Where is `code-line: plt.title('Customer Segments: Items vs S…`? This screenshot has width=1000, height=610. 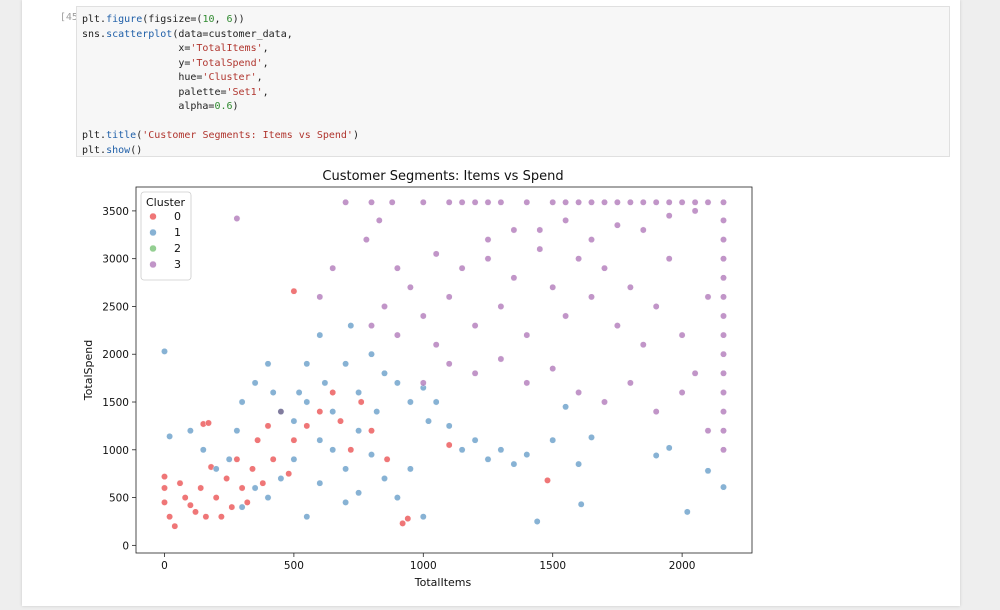 code-line: plt.title('Customer Segments: Items vs S… is located at coordinates (220, 135).